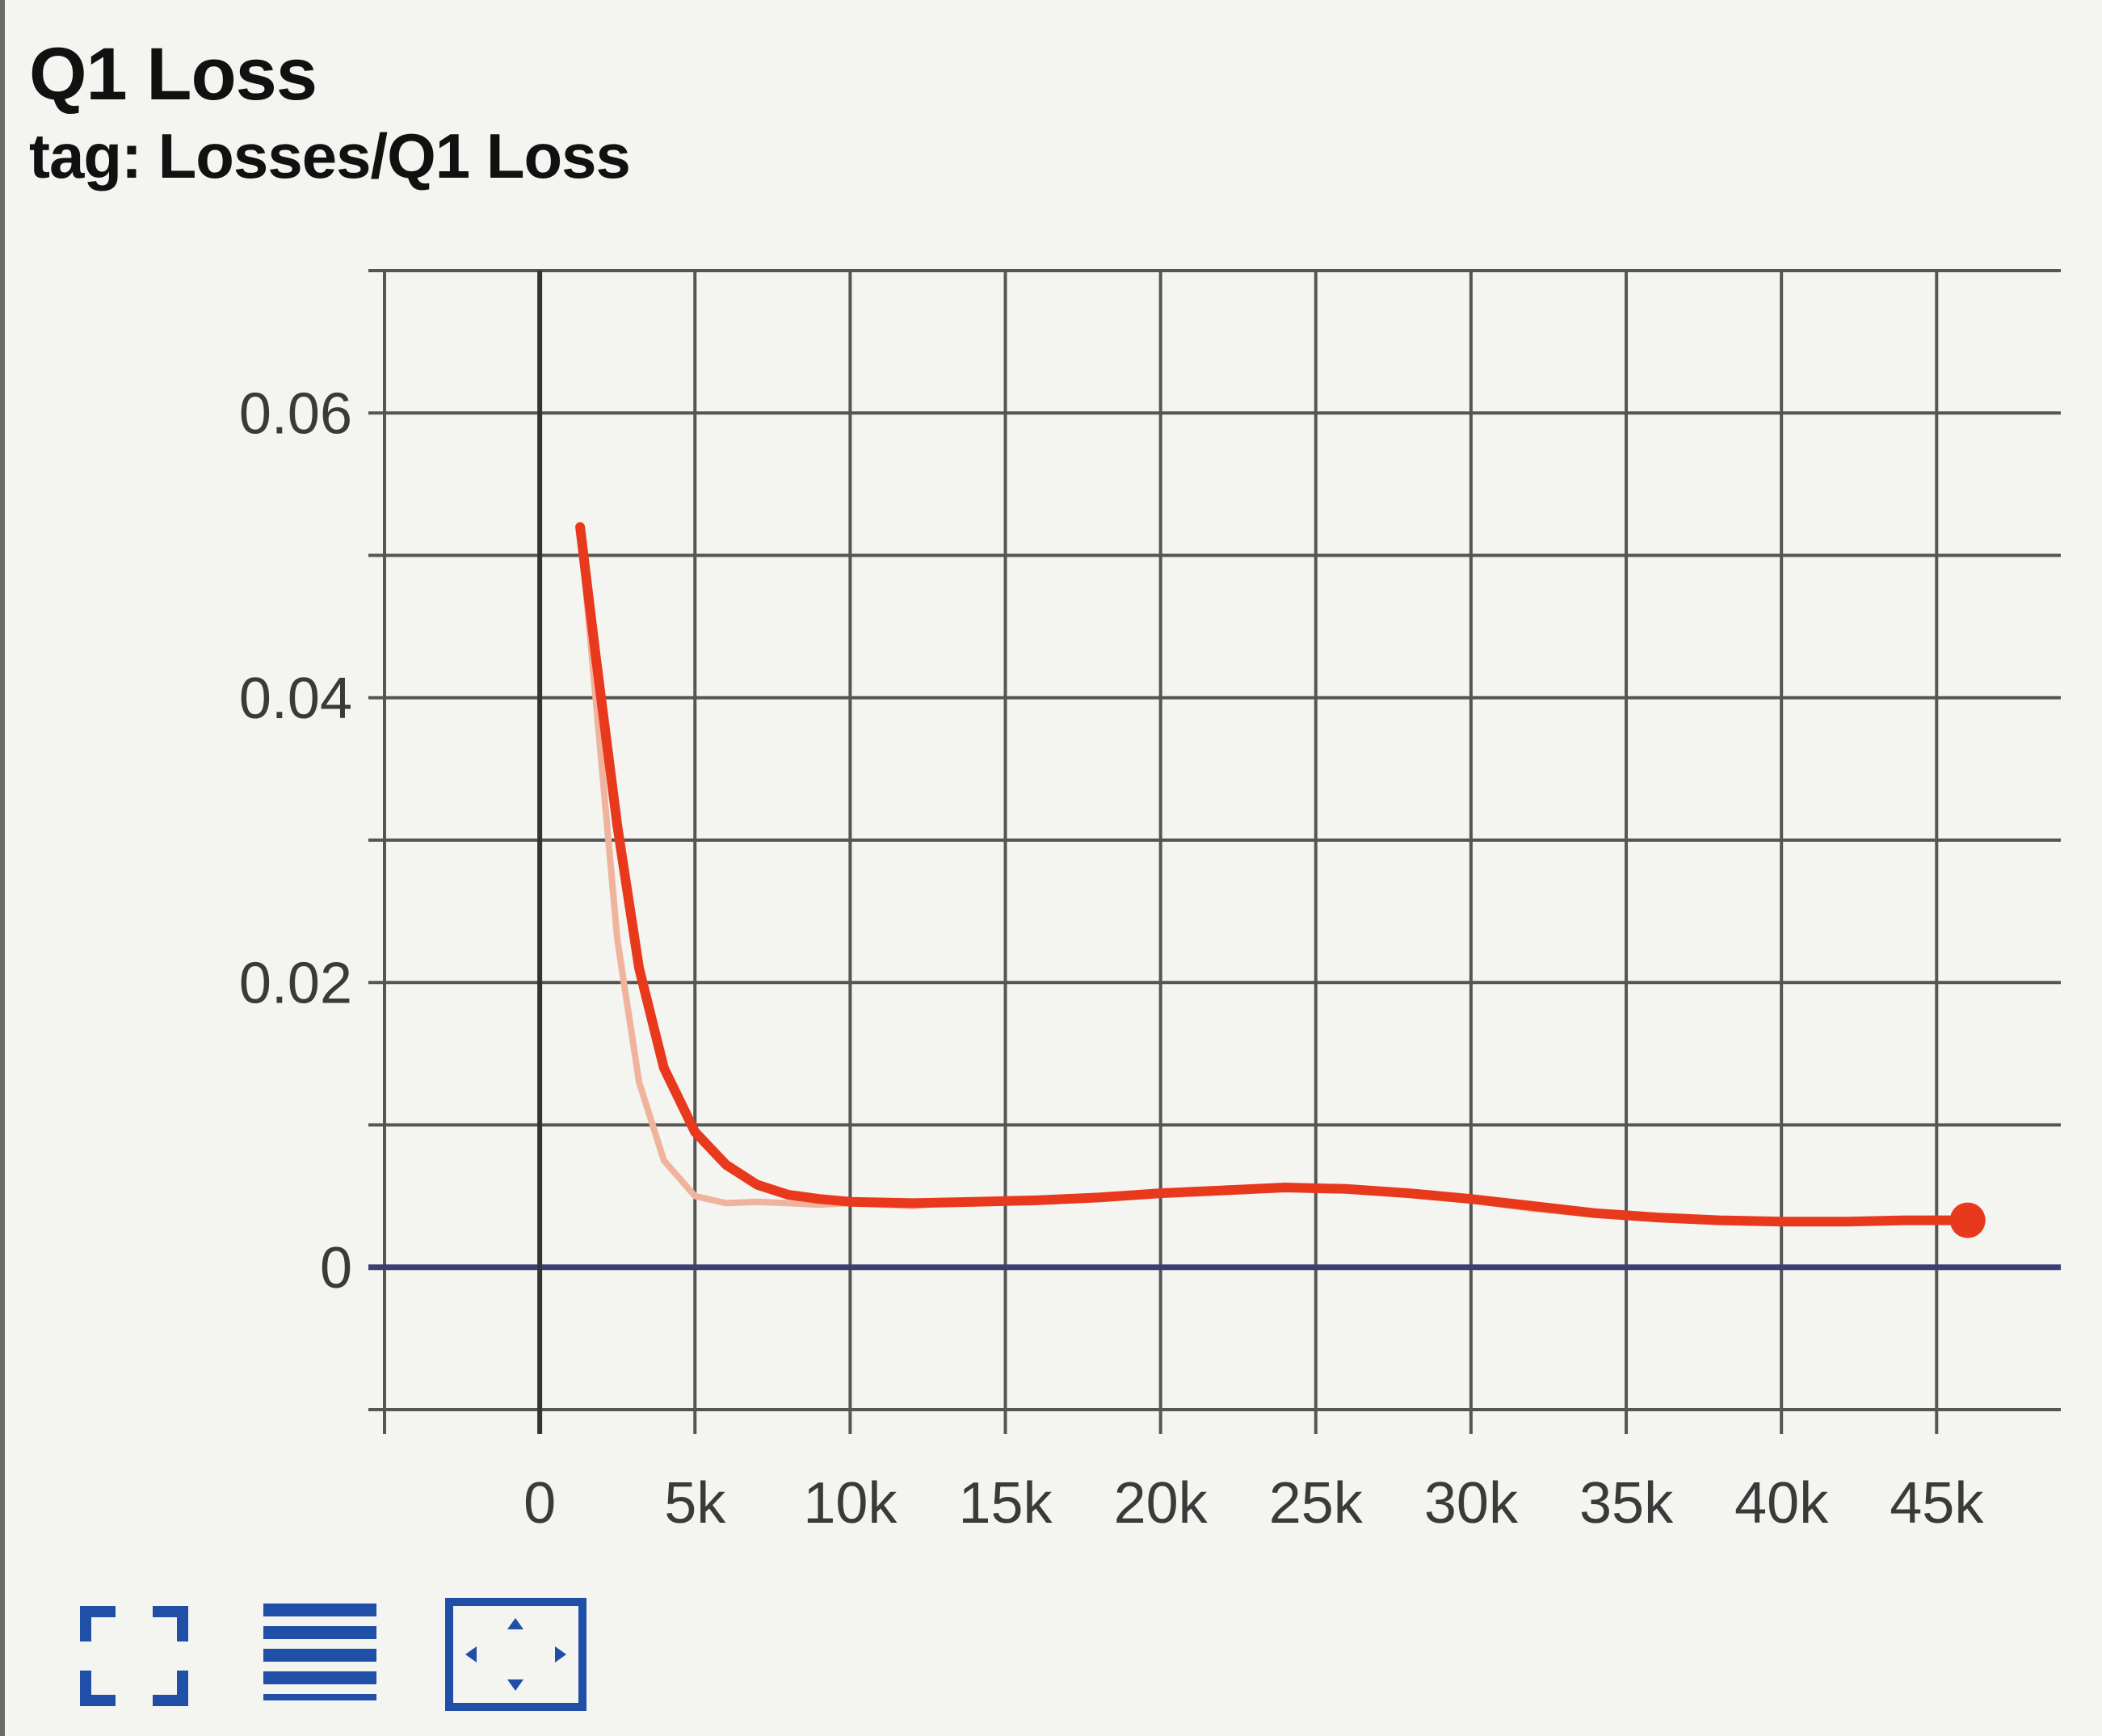 Image resolution: width=2102 pixels, height=1736 pixels. Describe the element at coordinates (1627, 1503) in the screenshot. I see `x-tick-label: 35k` at that location.